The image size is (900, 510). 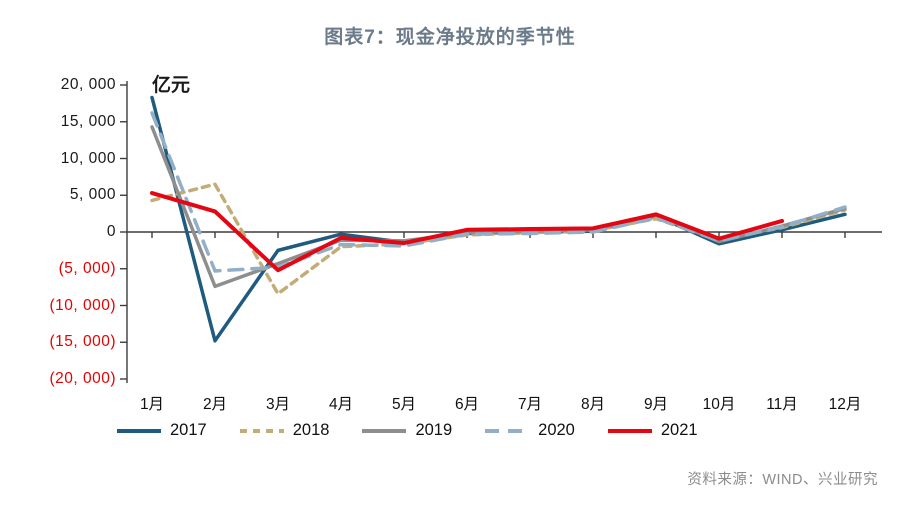 What do you see at coordinates (171, 85) in the screenshot?
I see `y-axis-unit-label: 亿元` at bounding box center [171, 85].